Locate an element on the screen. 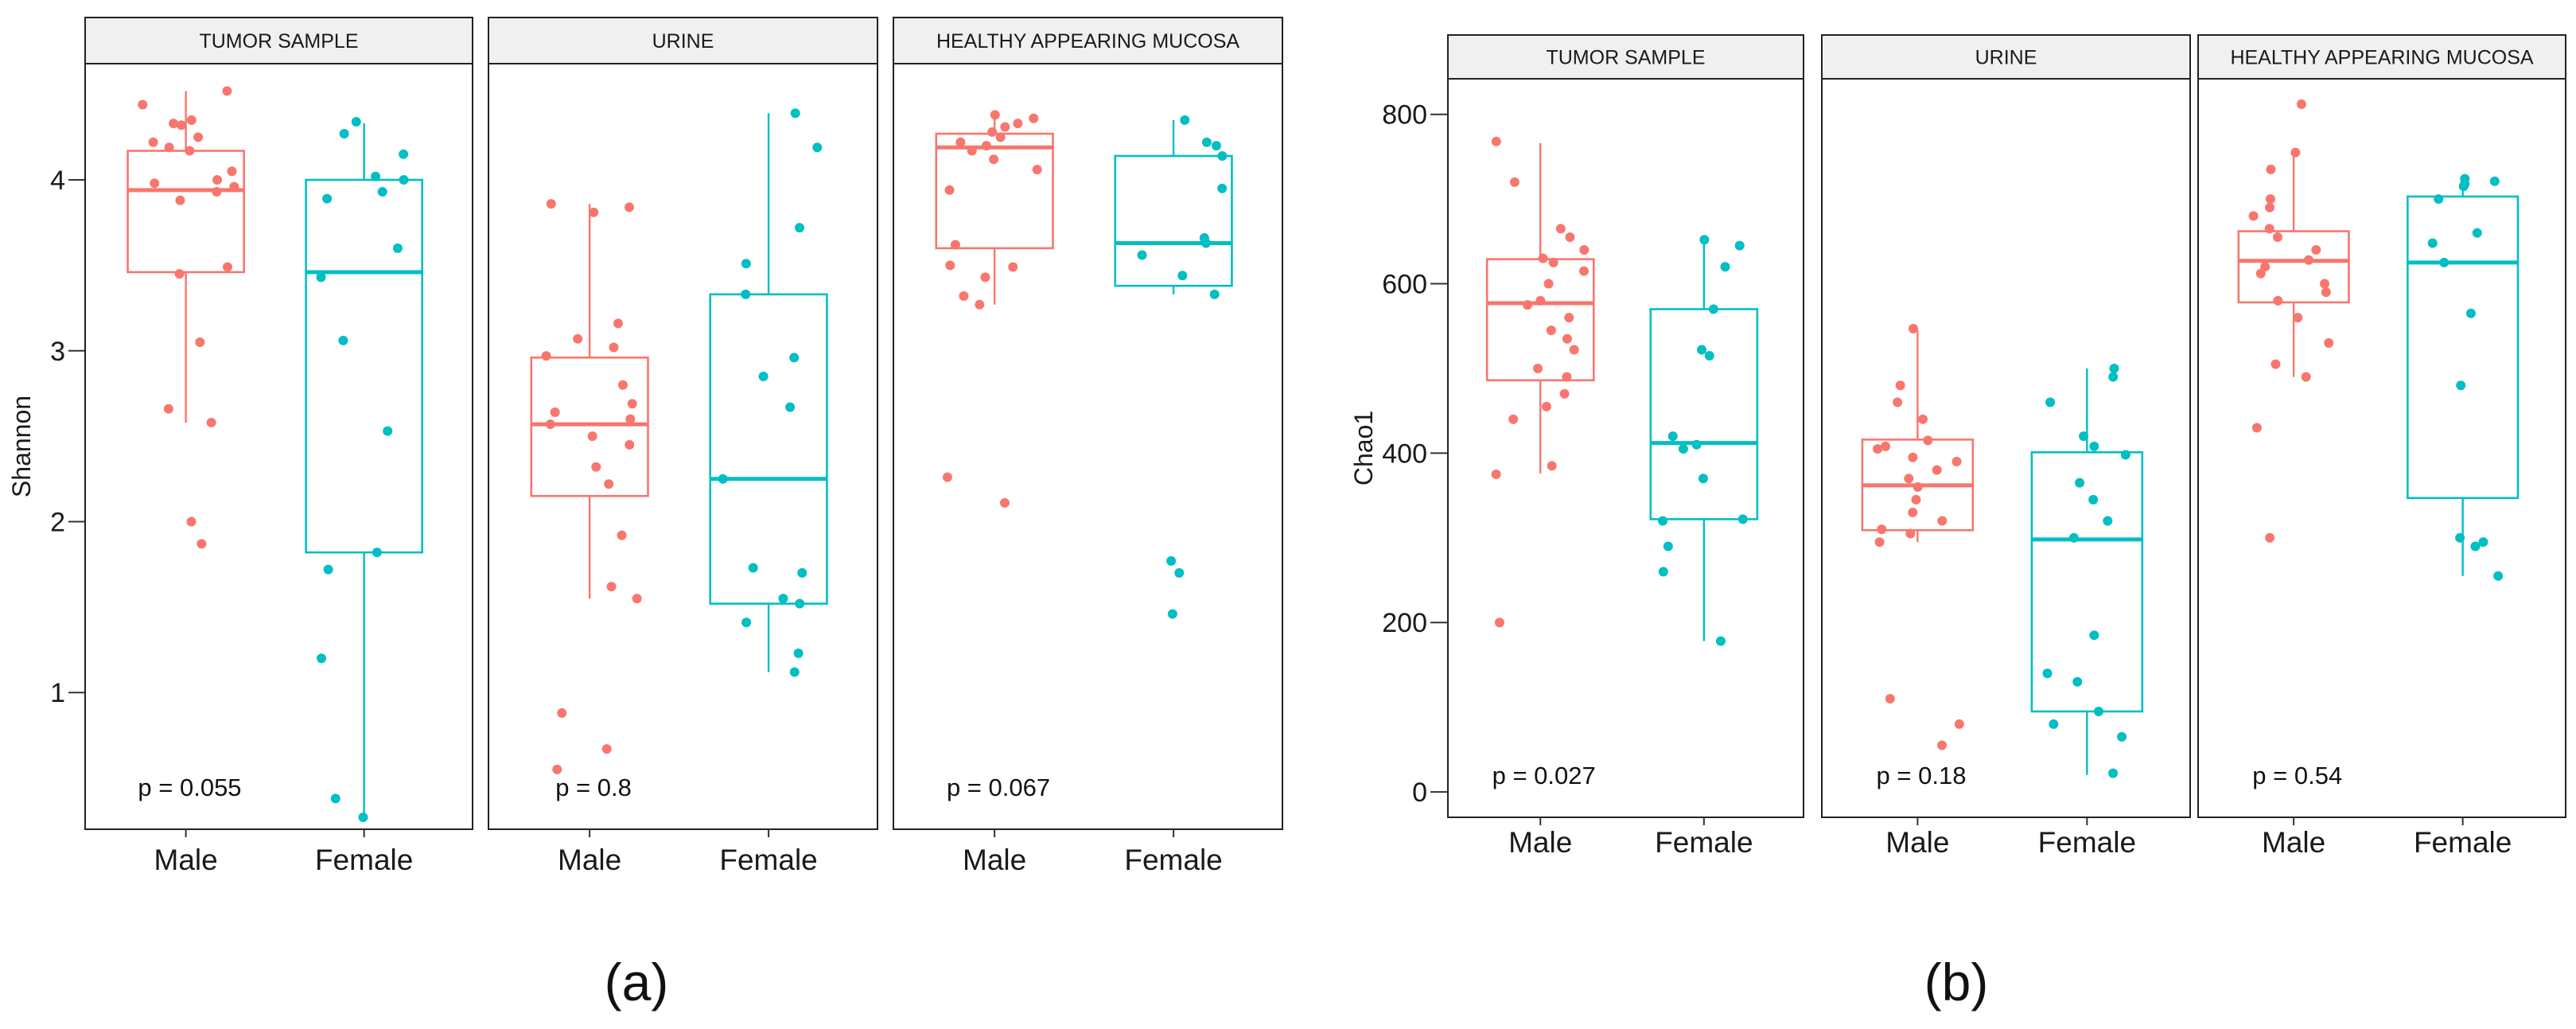 Image resolution: width=2576 pixels, height=1029 pixels. panel-frame is located at coordinates (1626, 448).